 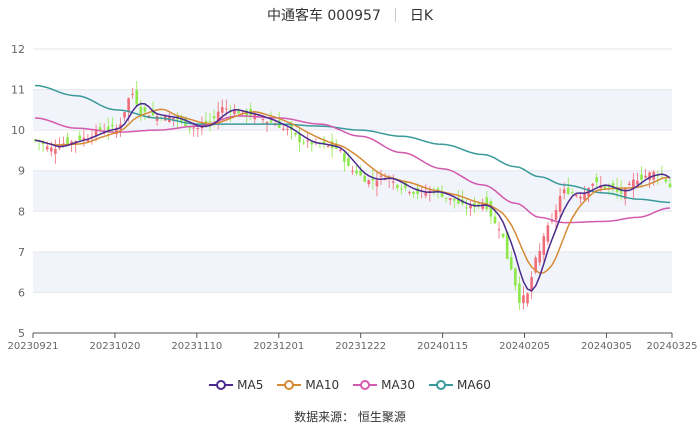 What do you see at coordinates (384, 385) in the screenshot?
I see `legend-item-ma30: MA30` at bounding box center [384, 385].